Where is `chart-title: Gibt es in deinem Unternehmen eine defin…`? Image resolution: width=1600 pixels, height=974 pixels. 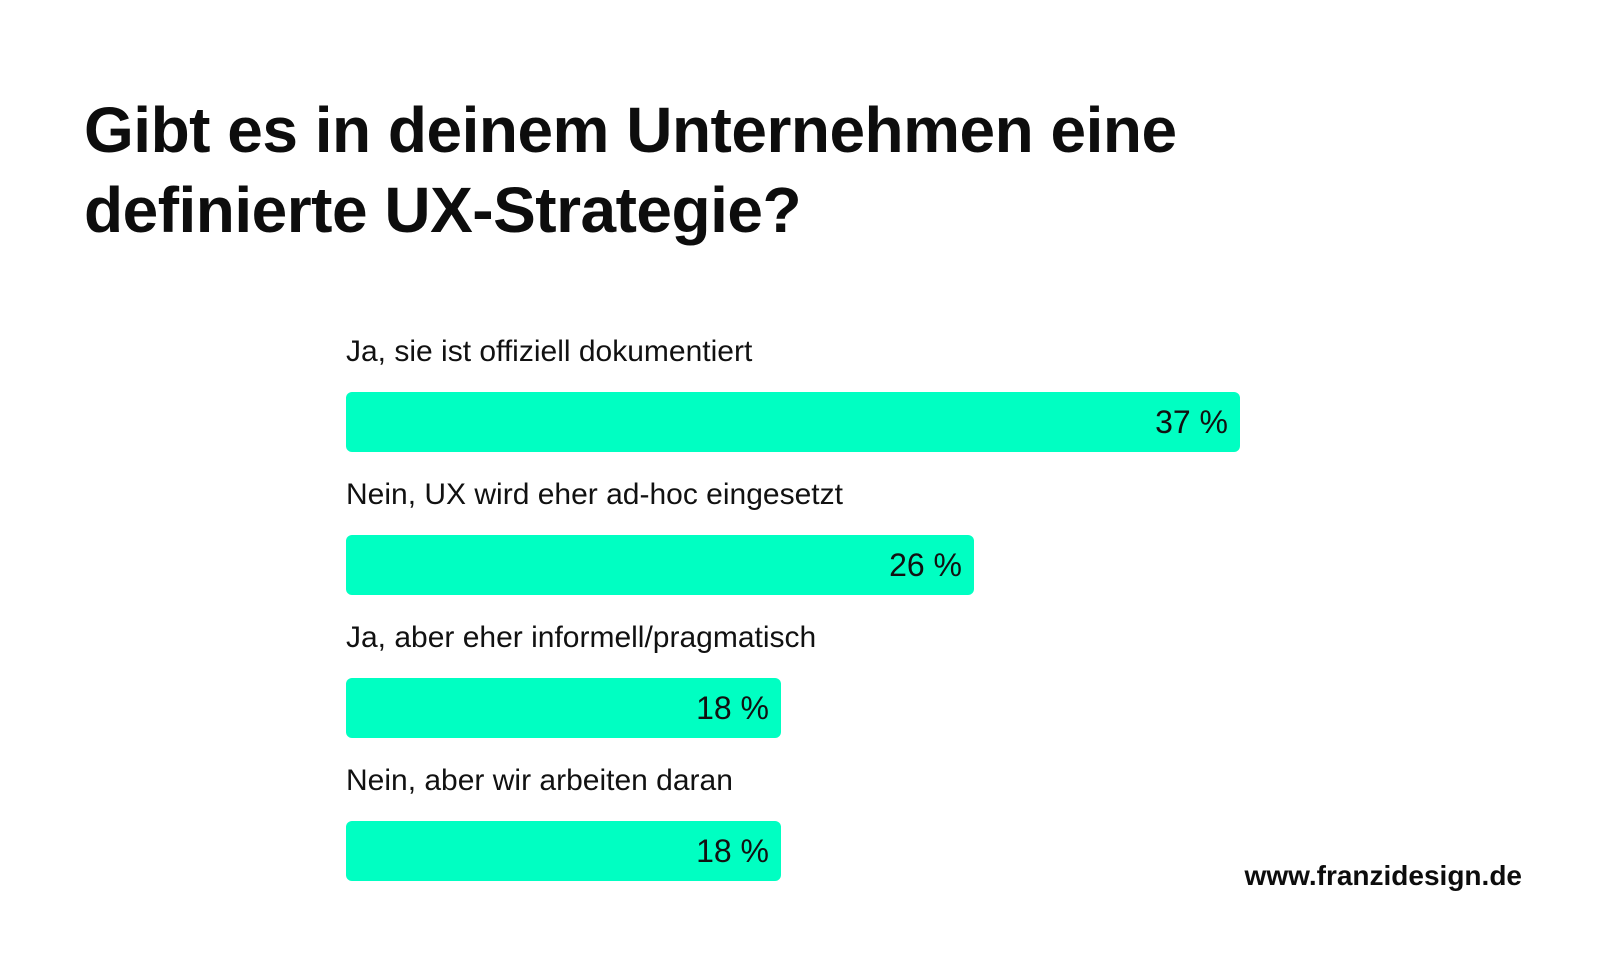 chart-title: Gibt es in deinem Unternehmen eine defin… is located at coordinates (630, 170).